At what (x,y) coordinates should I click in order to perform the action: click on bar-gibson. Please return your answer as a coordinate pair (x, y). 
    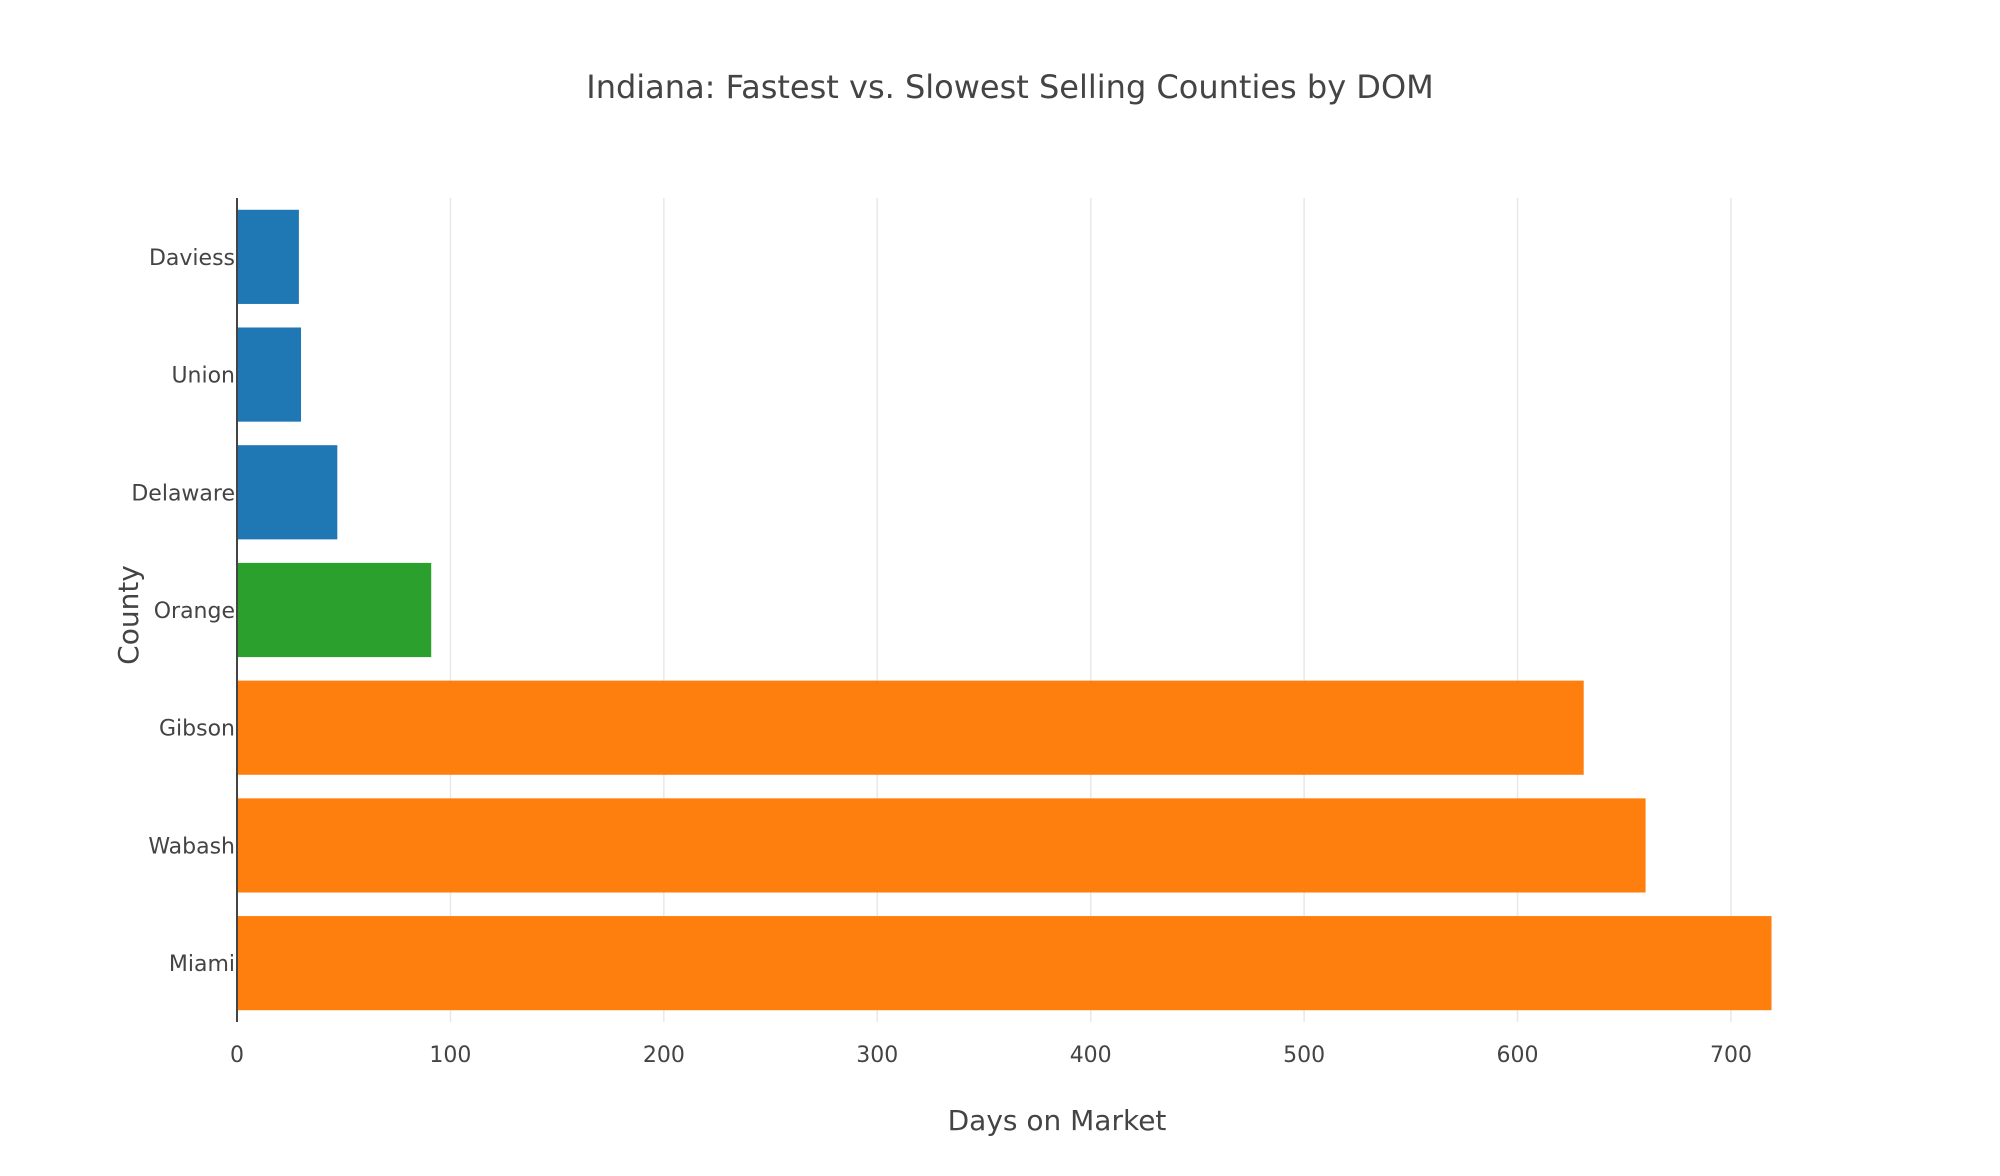
    Looking at the image, I should click on (910, 727).